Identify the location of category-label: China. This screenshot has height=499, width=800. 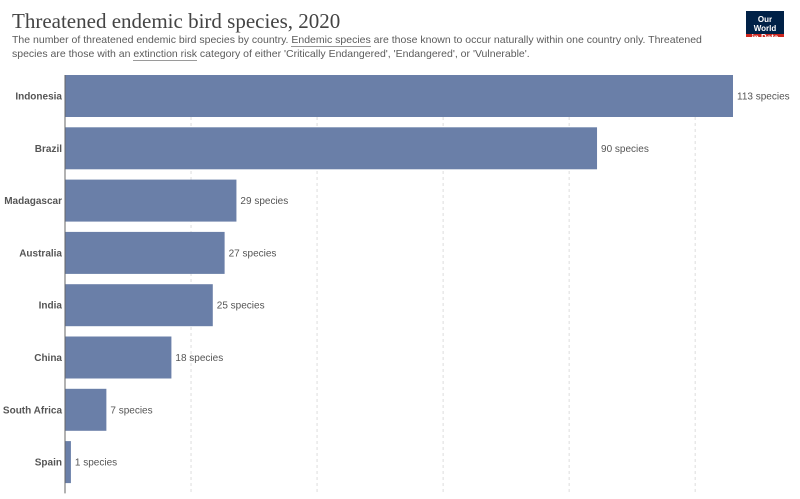
(48, 358).